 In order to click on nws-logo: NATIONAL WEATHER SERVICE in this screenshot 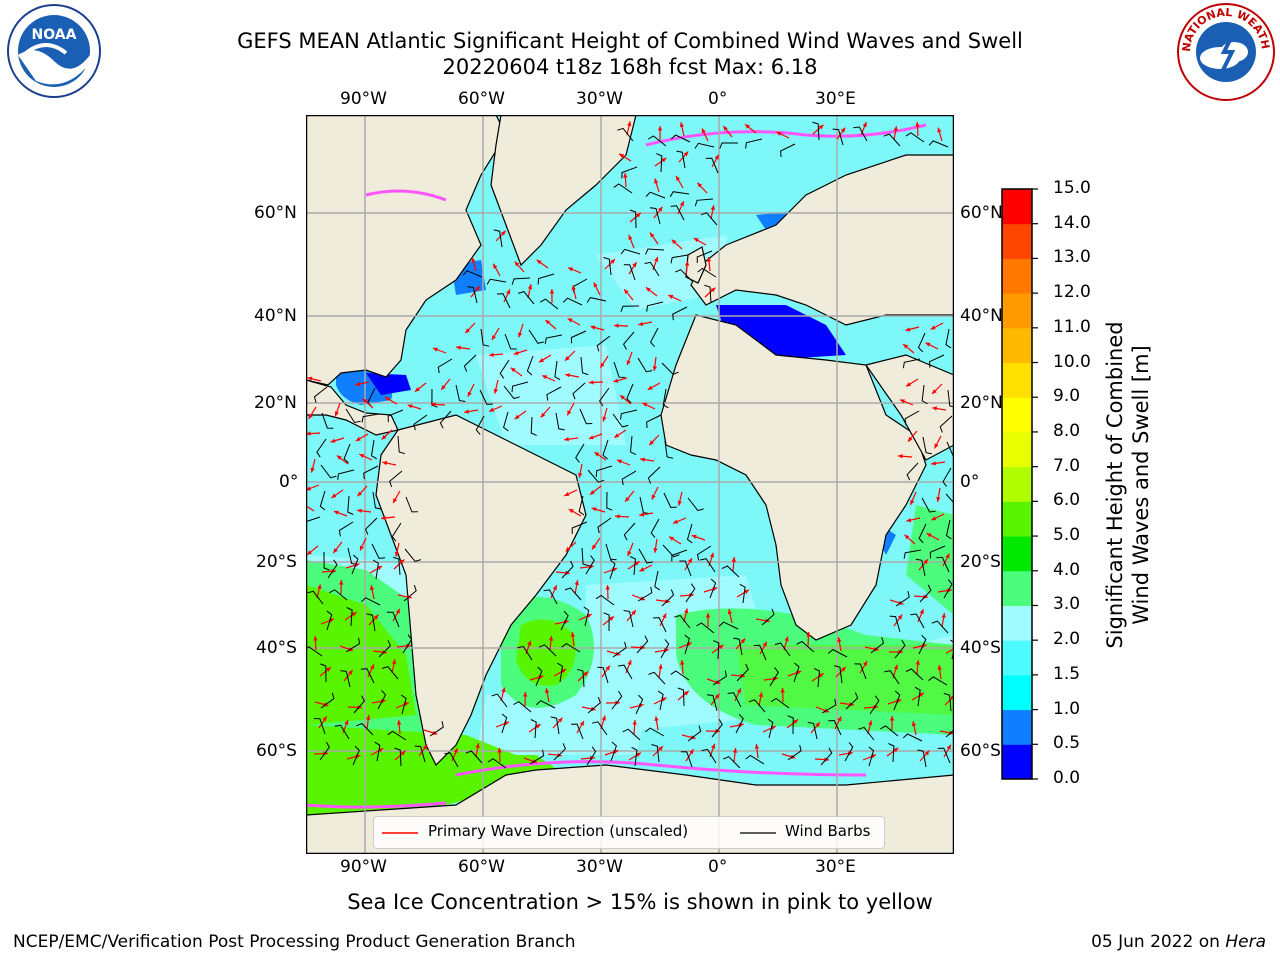, I will do `click(1224, 51)`.